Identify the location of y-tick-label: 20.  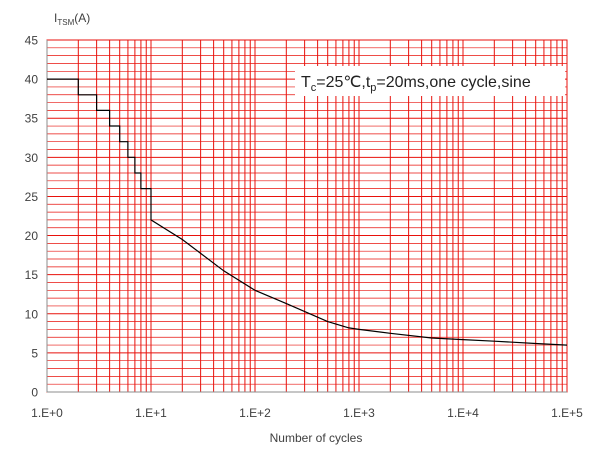
(32, 236).